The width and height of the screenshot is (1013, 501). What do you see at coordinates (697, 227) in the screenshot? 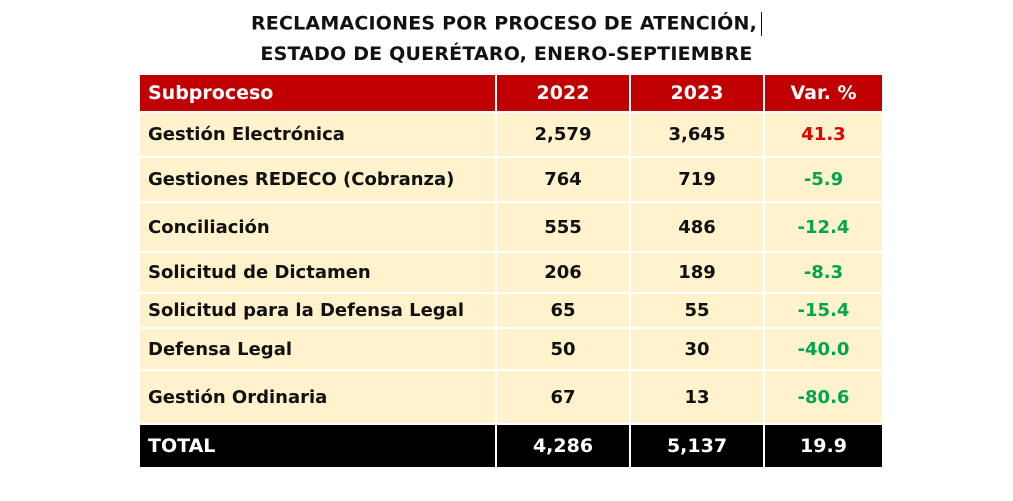
I see `value-2023-cell: 486` at bounding box center [697, 227].